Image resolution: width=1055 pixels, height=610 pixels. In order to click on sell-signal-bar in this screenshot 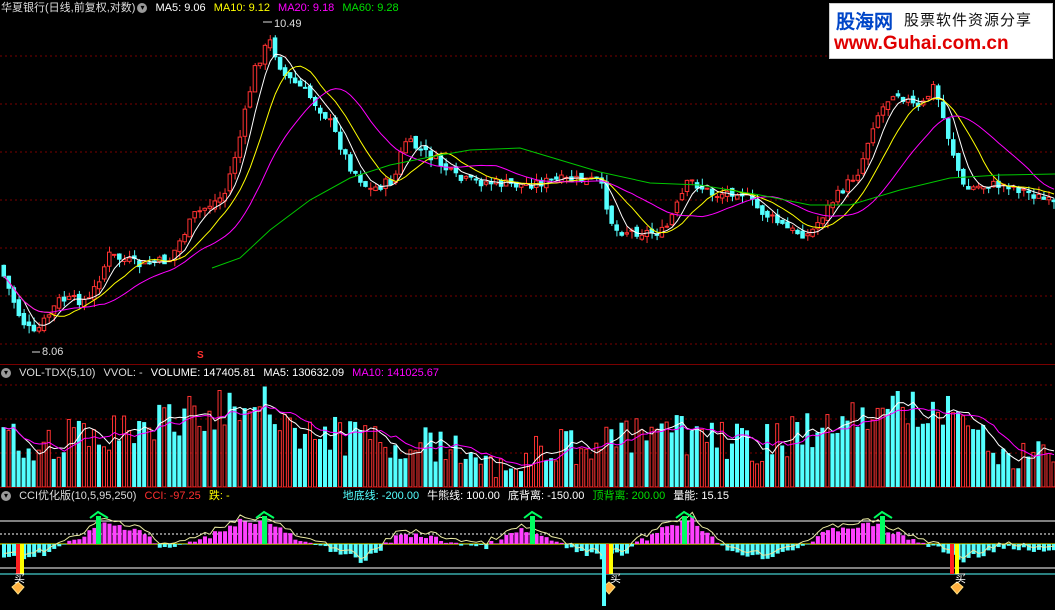, I will do `click(264, 530)`.